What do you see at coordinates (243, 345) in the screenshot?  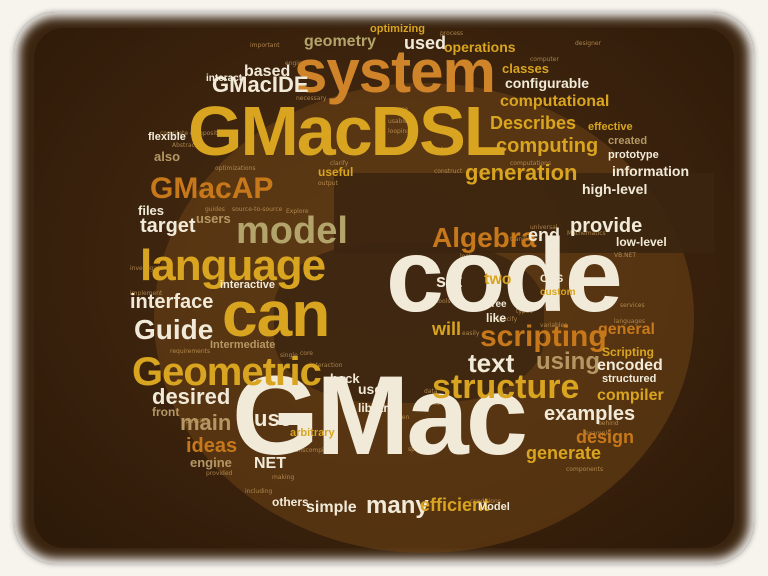 I see `word-intermediate: Intermediate` at bounding box center [243, 345].